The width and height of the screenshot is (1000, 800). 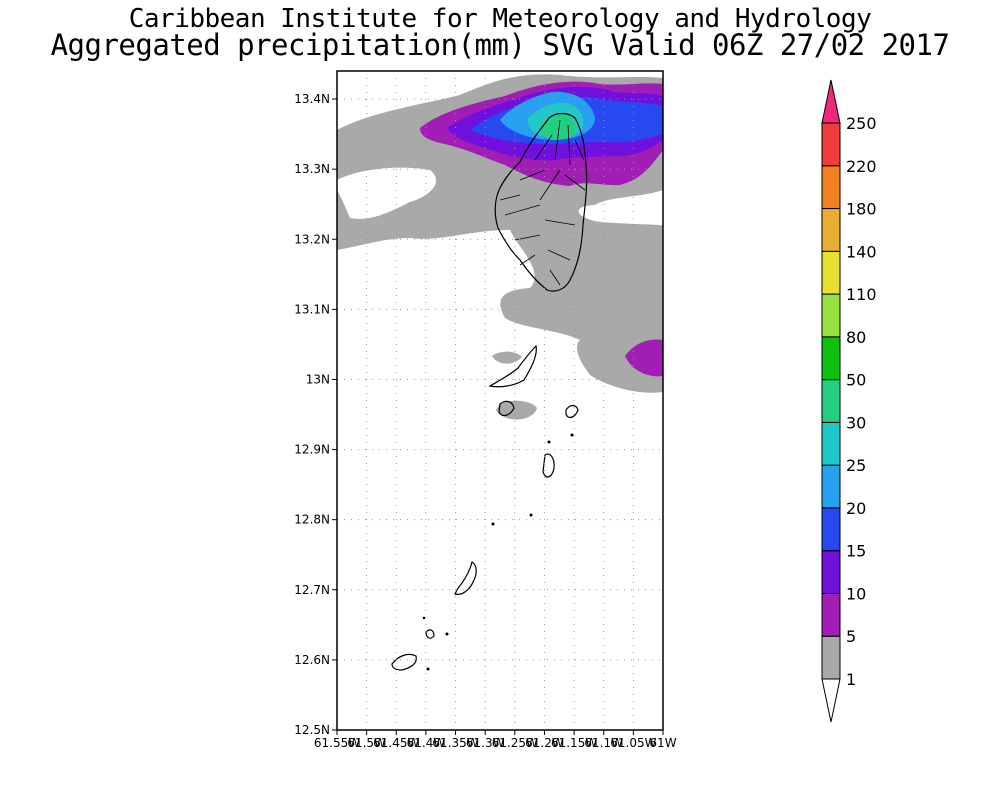 I want to click on rain-region-magenta, so click(x=644, y=358).